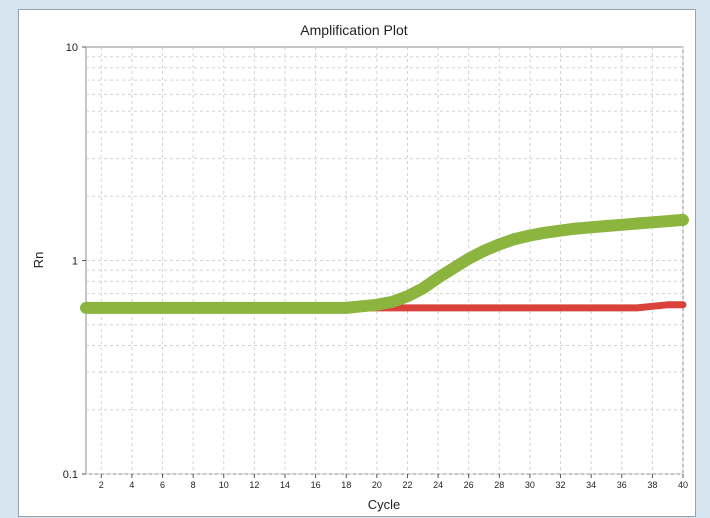 The image size is (710, 518). What do you see at coordinates (193, 485) in the screenshot?
I see `x-tick-label: 8` at bounding box center [193, 485].